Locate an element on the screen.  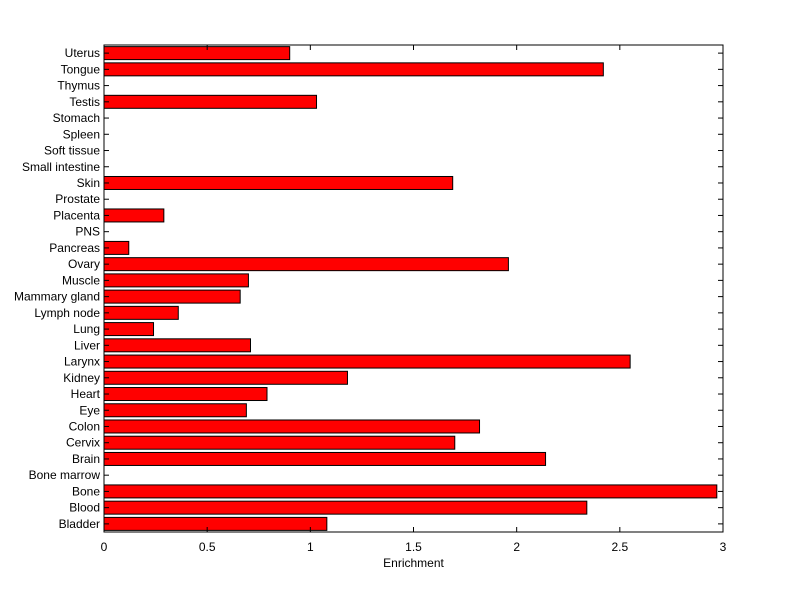
bar-eye is located at coordinates (175, 410).